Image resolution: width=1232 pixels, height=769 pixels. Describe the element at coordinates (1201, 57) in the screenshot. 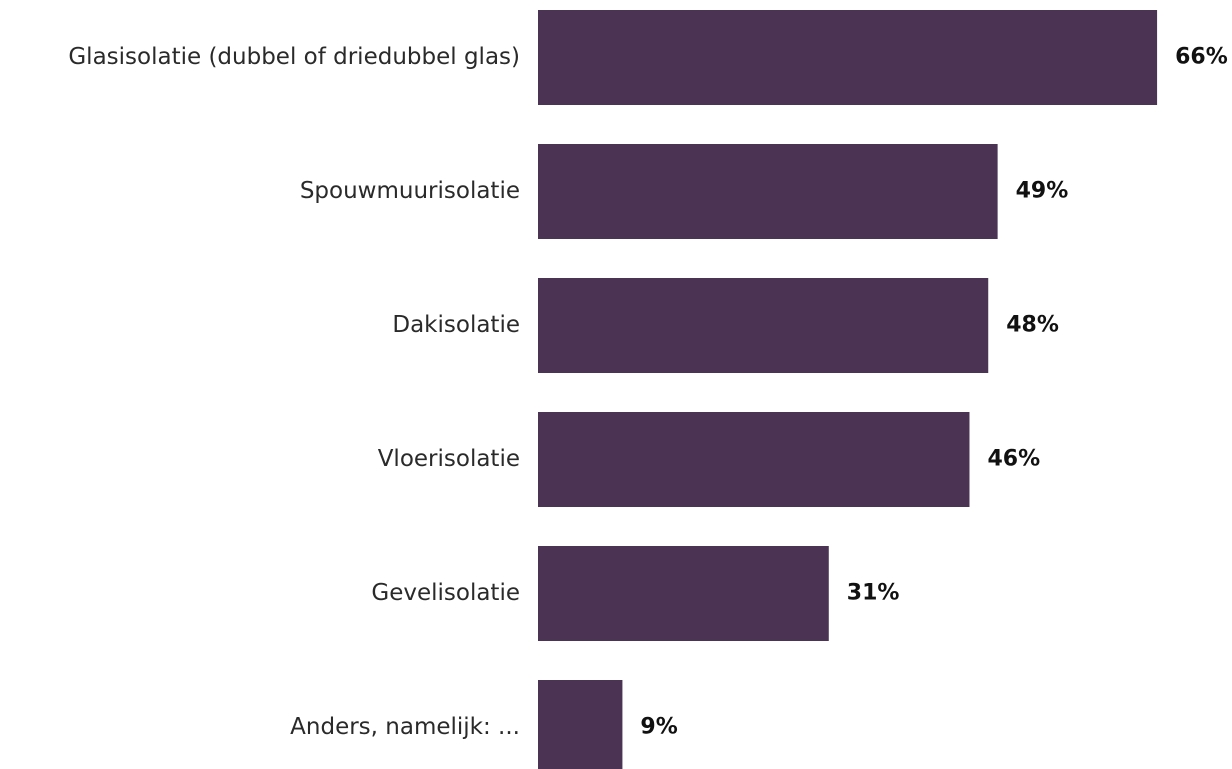

I see `value-label: 66%` at that location.